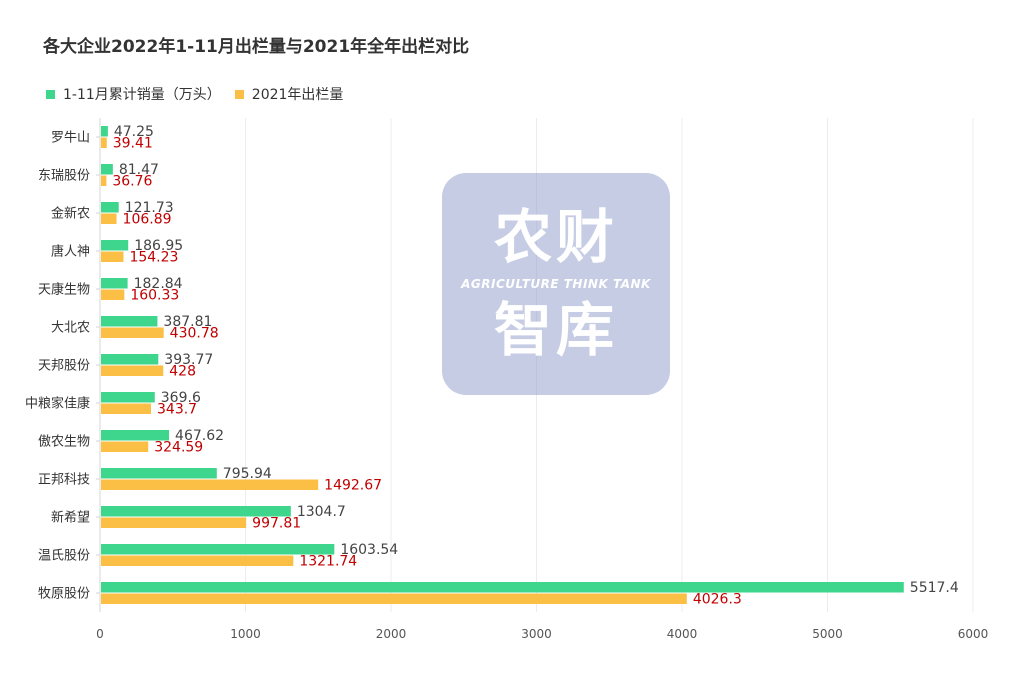 The height and width of the screenshot is (685, 1024). What do you see at coordinates (555, 330) in the screenshot?
I see `watermark-line-3: 智库` at bounding box center [555, 330].